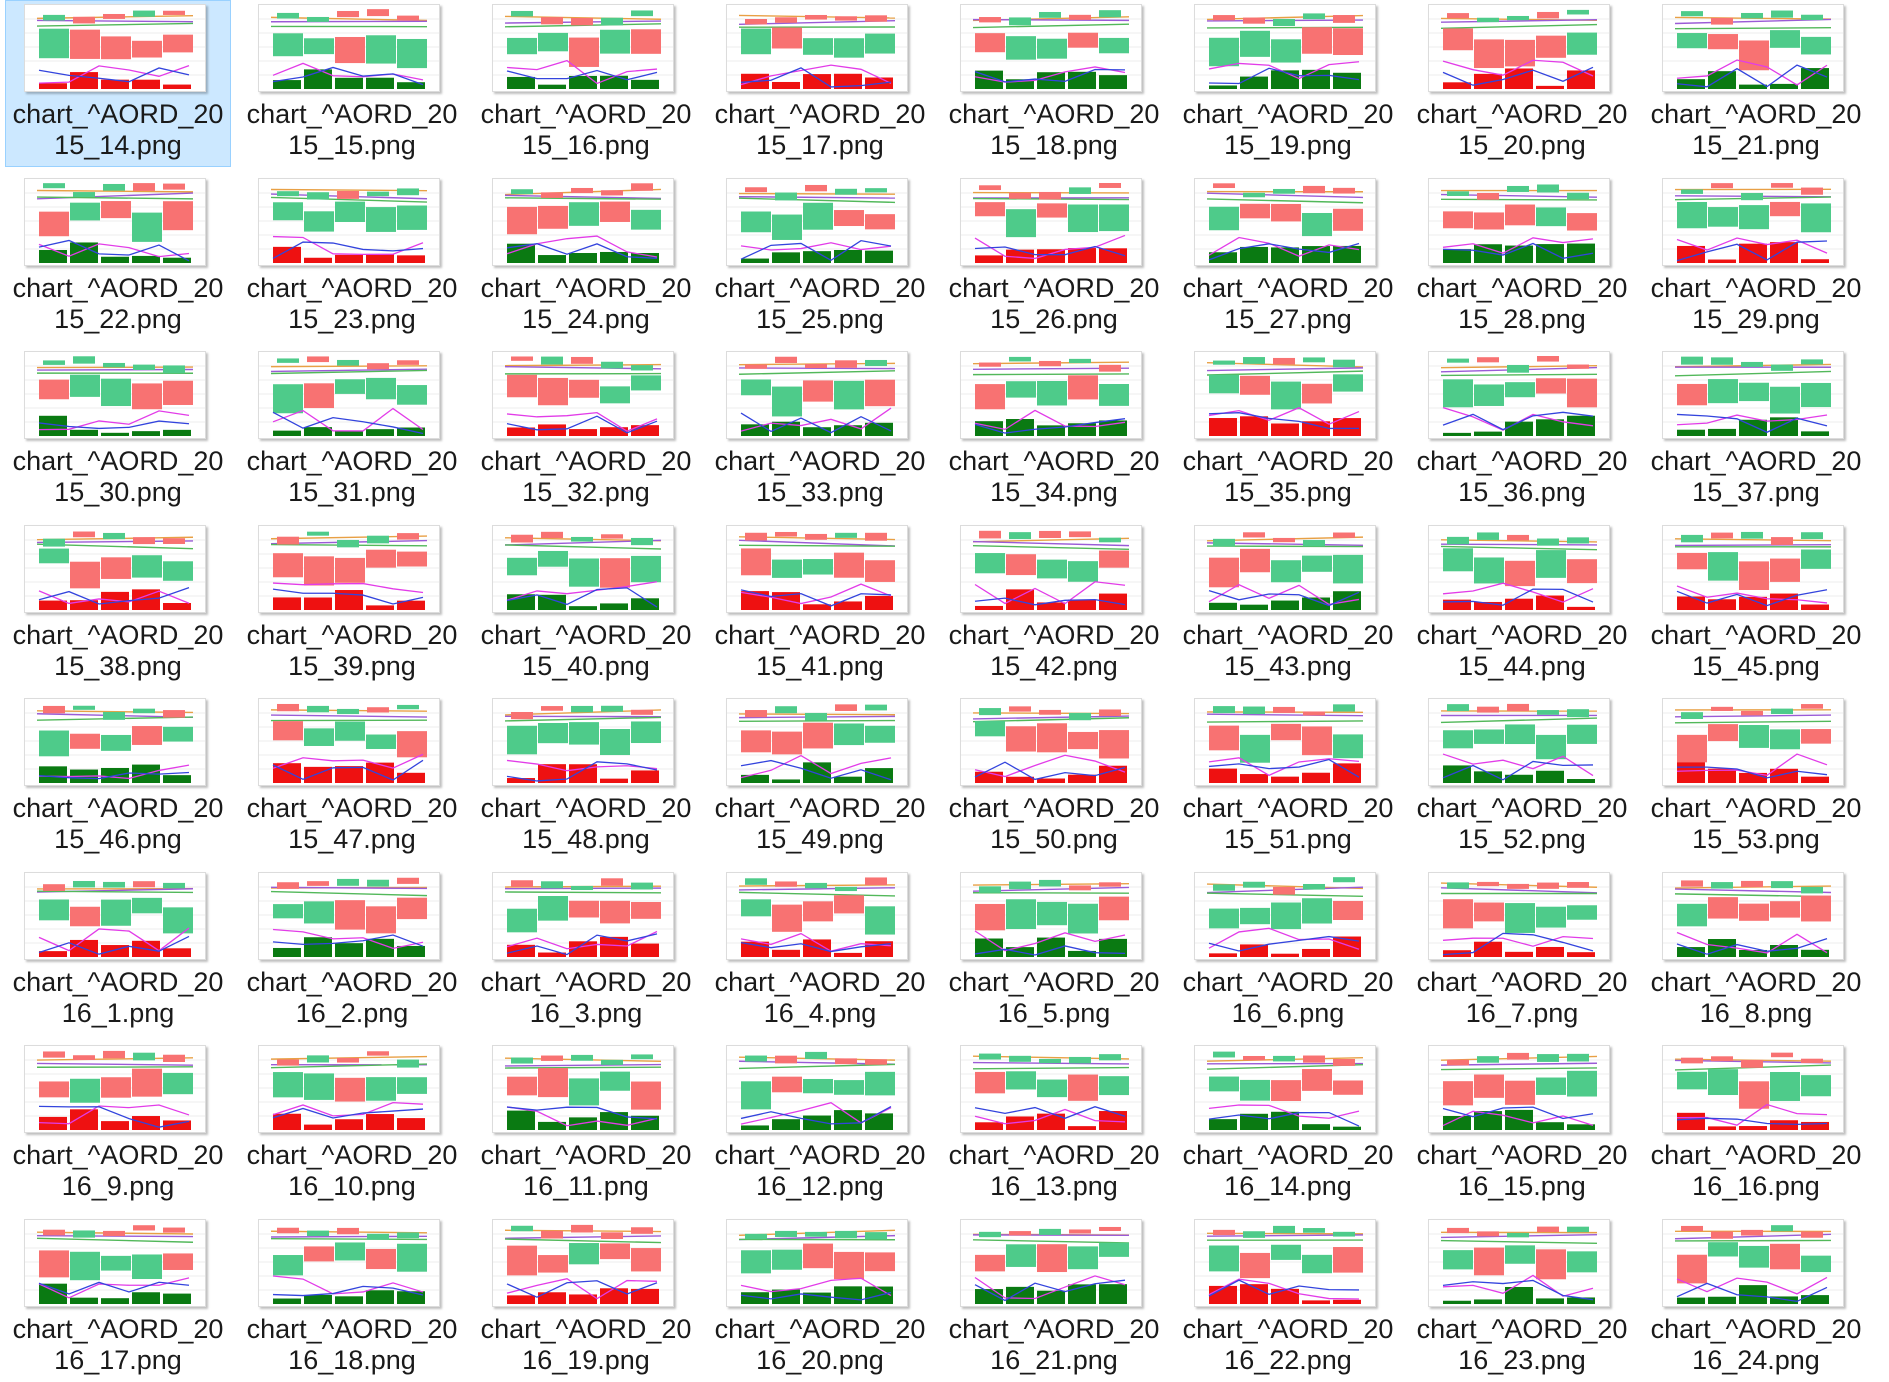 The image size is (1889, 1382). What do you see at coordinates (1288, 1171) in the screenshot?
I see `file-name: chart_^AORD_2016_14.png` at bounding box center [1288, 1171].